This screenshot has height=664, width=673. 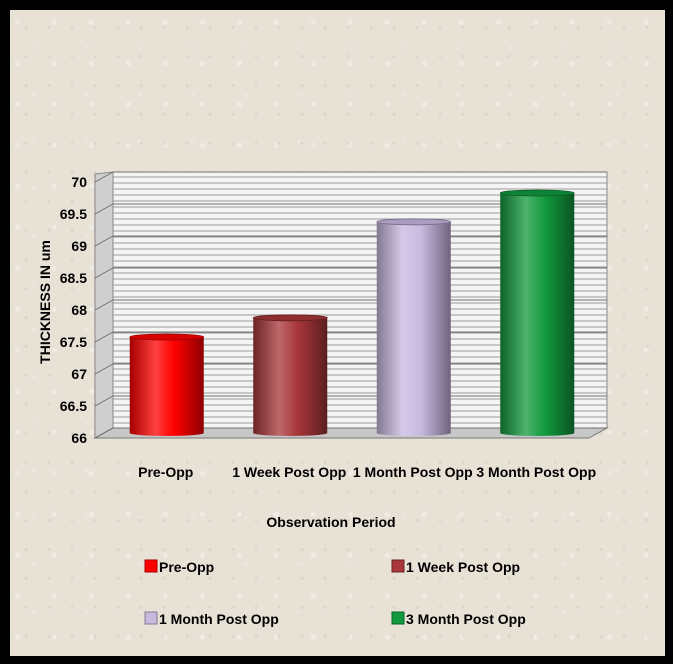 What do you see at coordinates (79, 374) in the screenshot?
I see `y-tick-label: 67` at bounding box center [79, 374].